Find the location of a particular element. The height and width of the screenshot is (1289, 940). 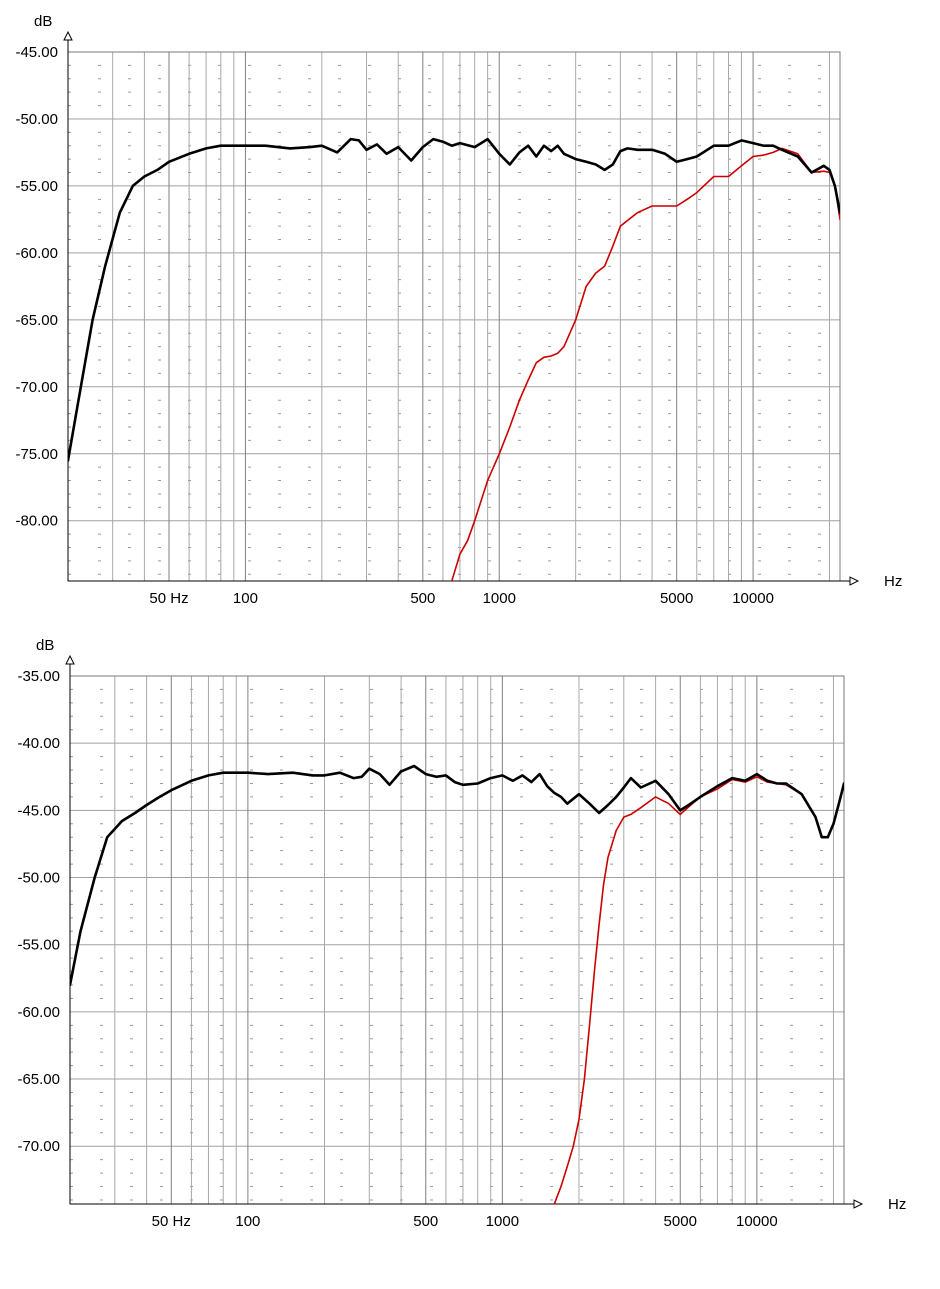

y-tick-label: -35.00 is located at coordinates (38, 676).